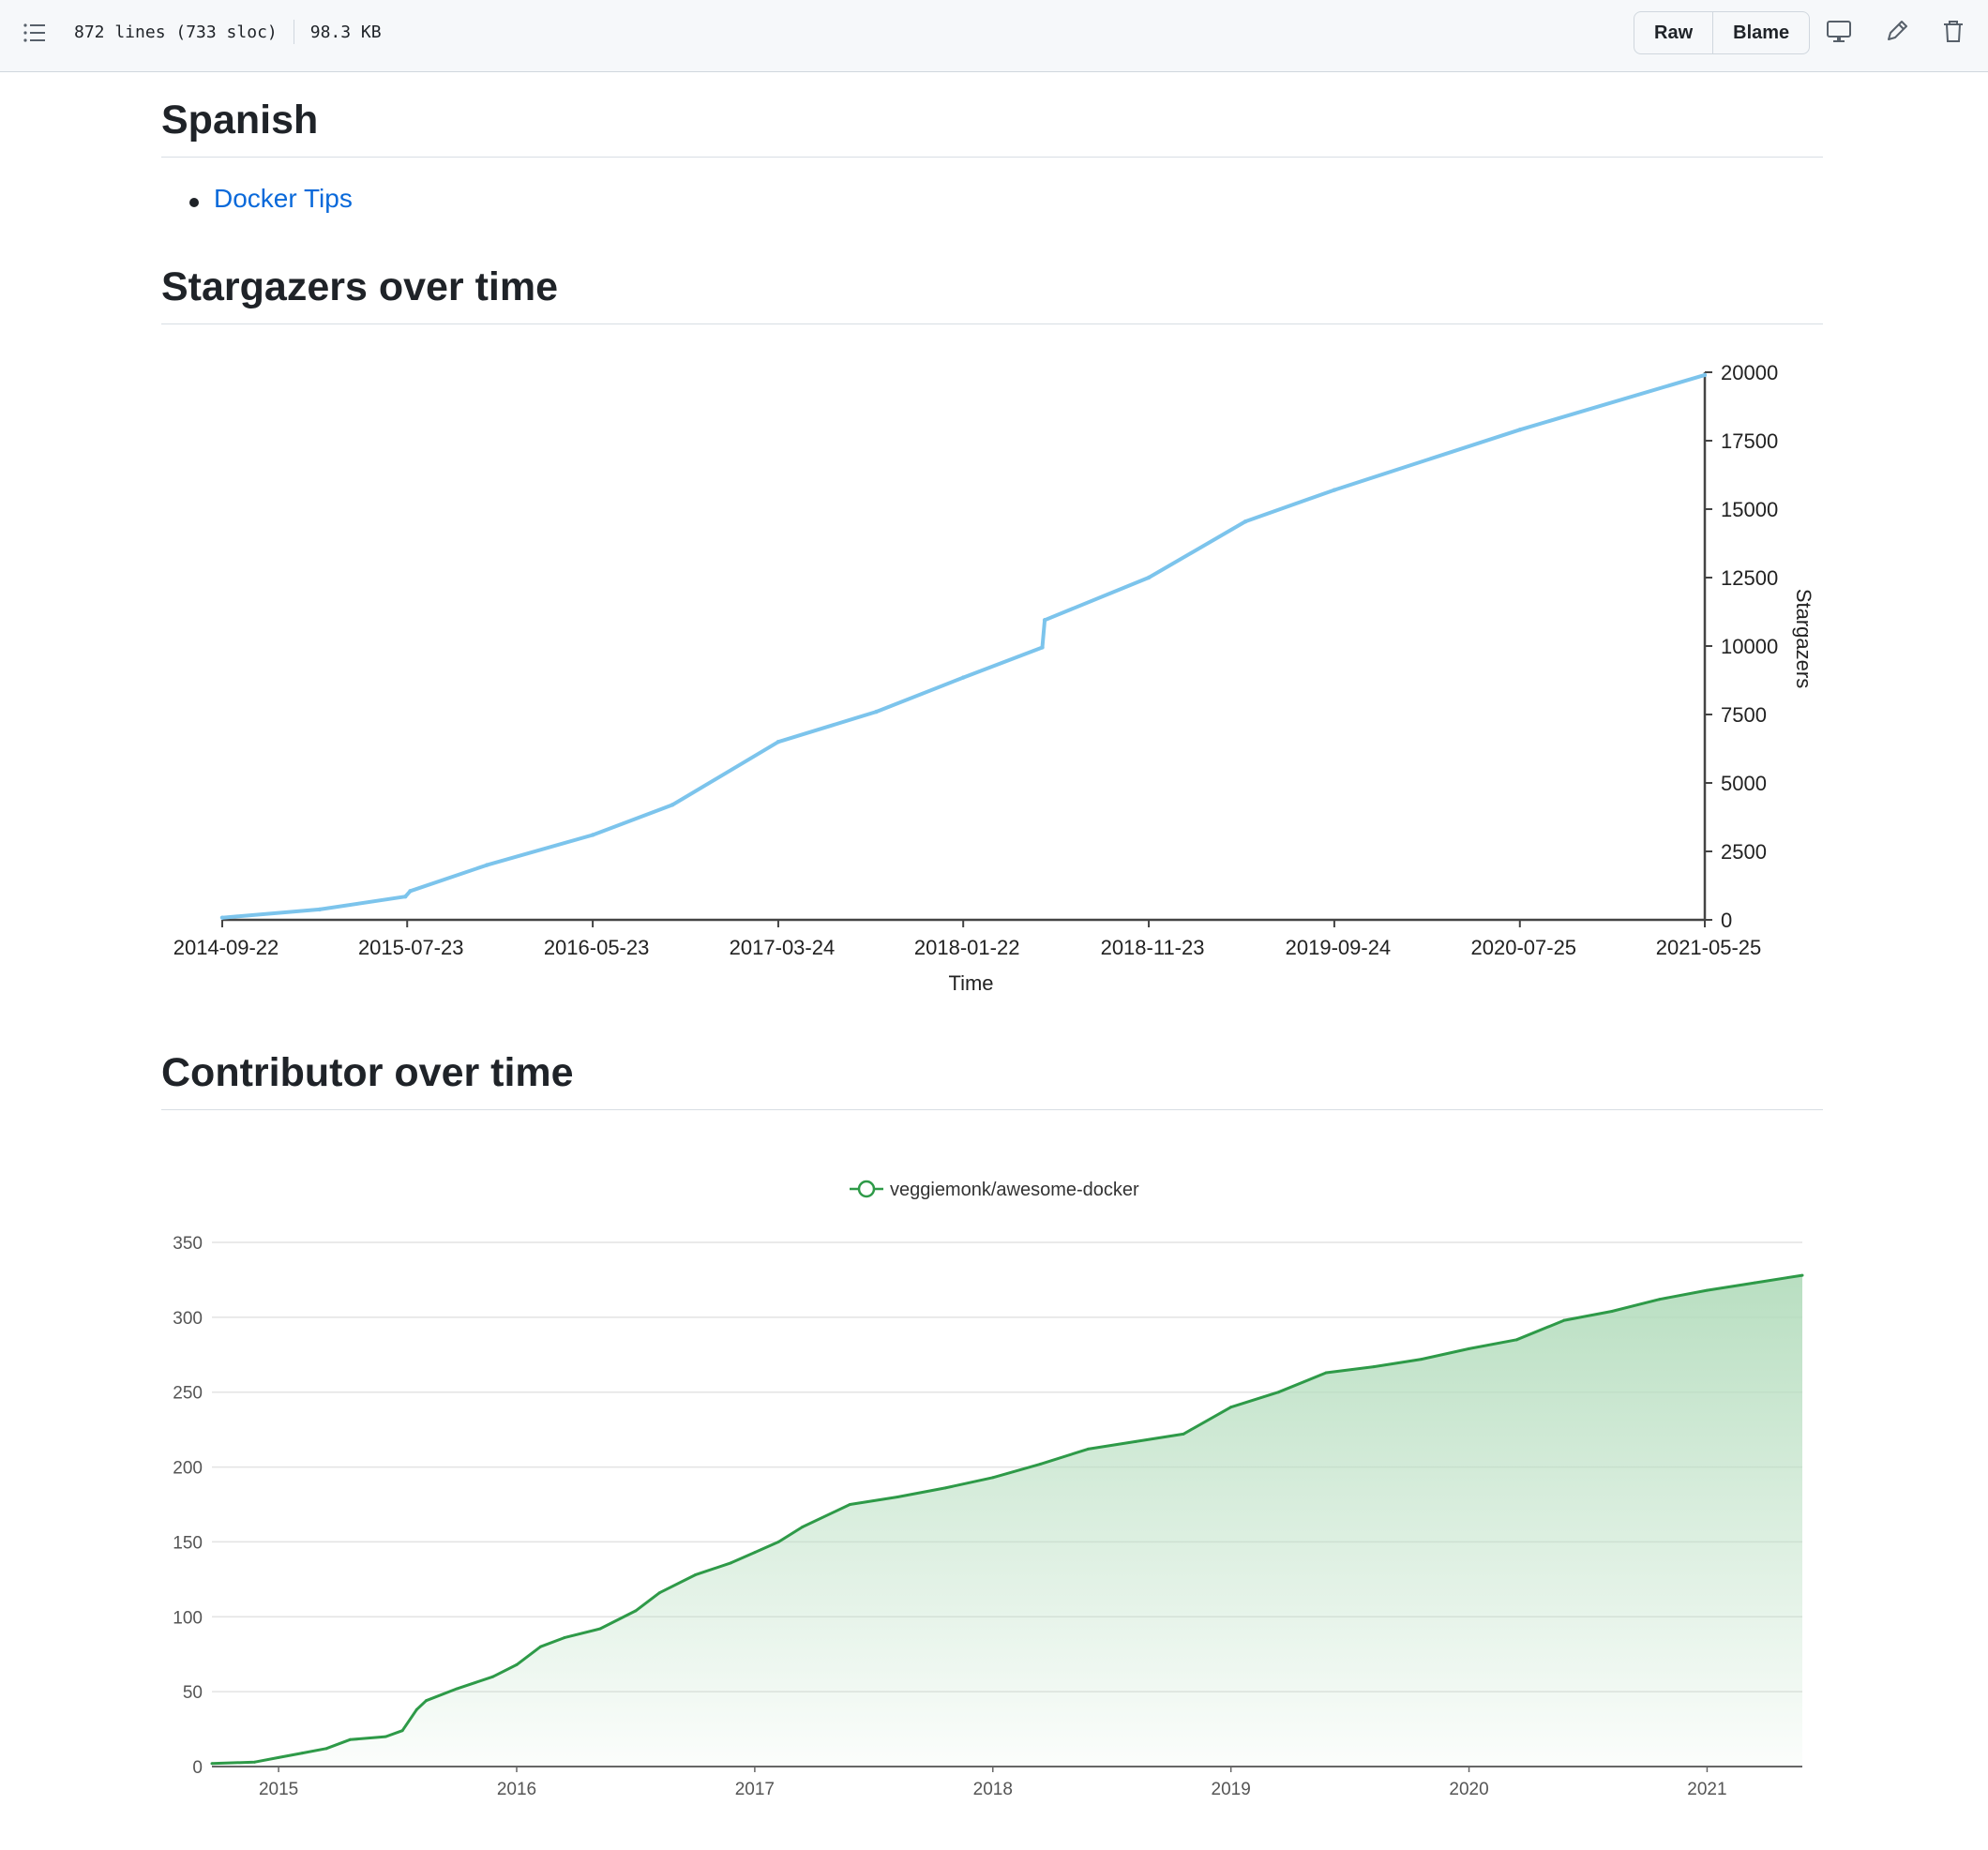 The width and height of the screenshot is (1988, 1850). I want to click on y-tick-label: 350, so click(188, 1244).